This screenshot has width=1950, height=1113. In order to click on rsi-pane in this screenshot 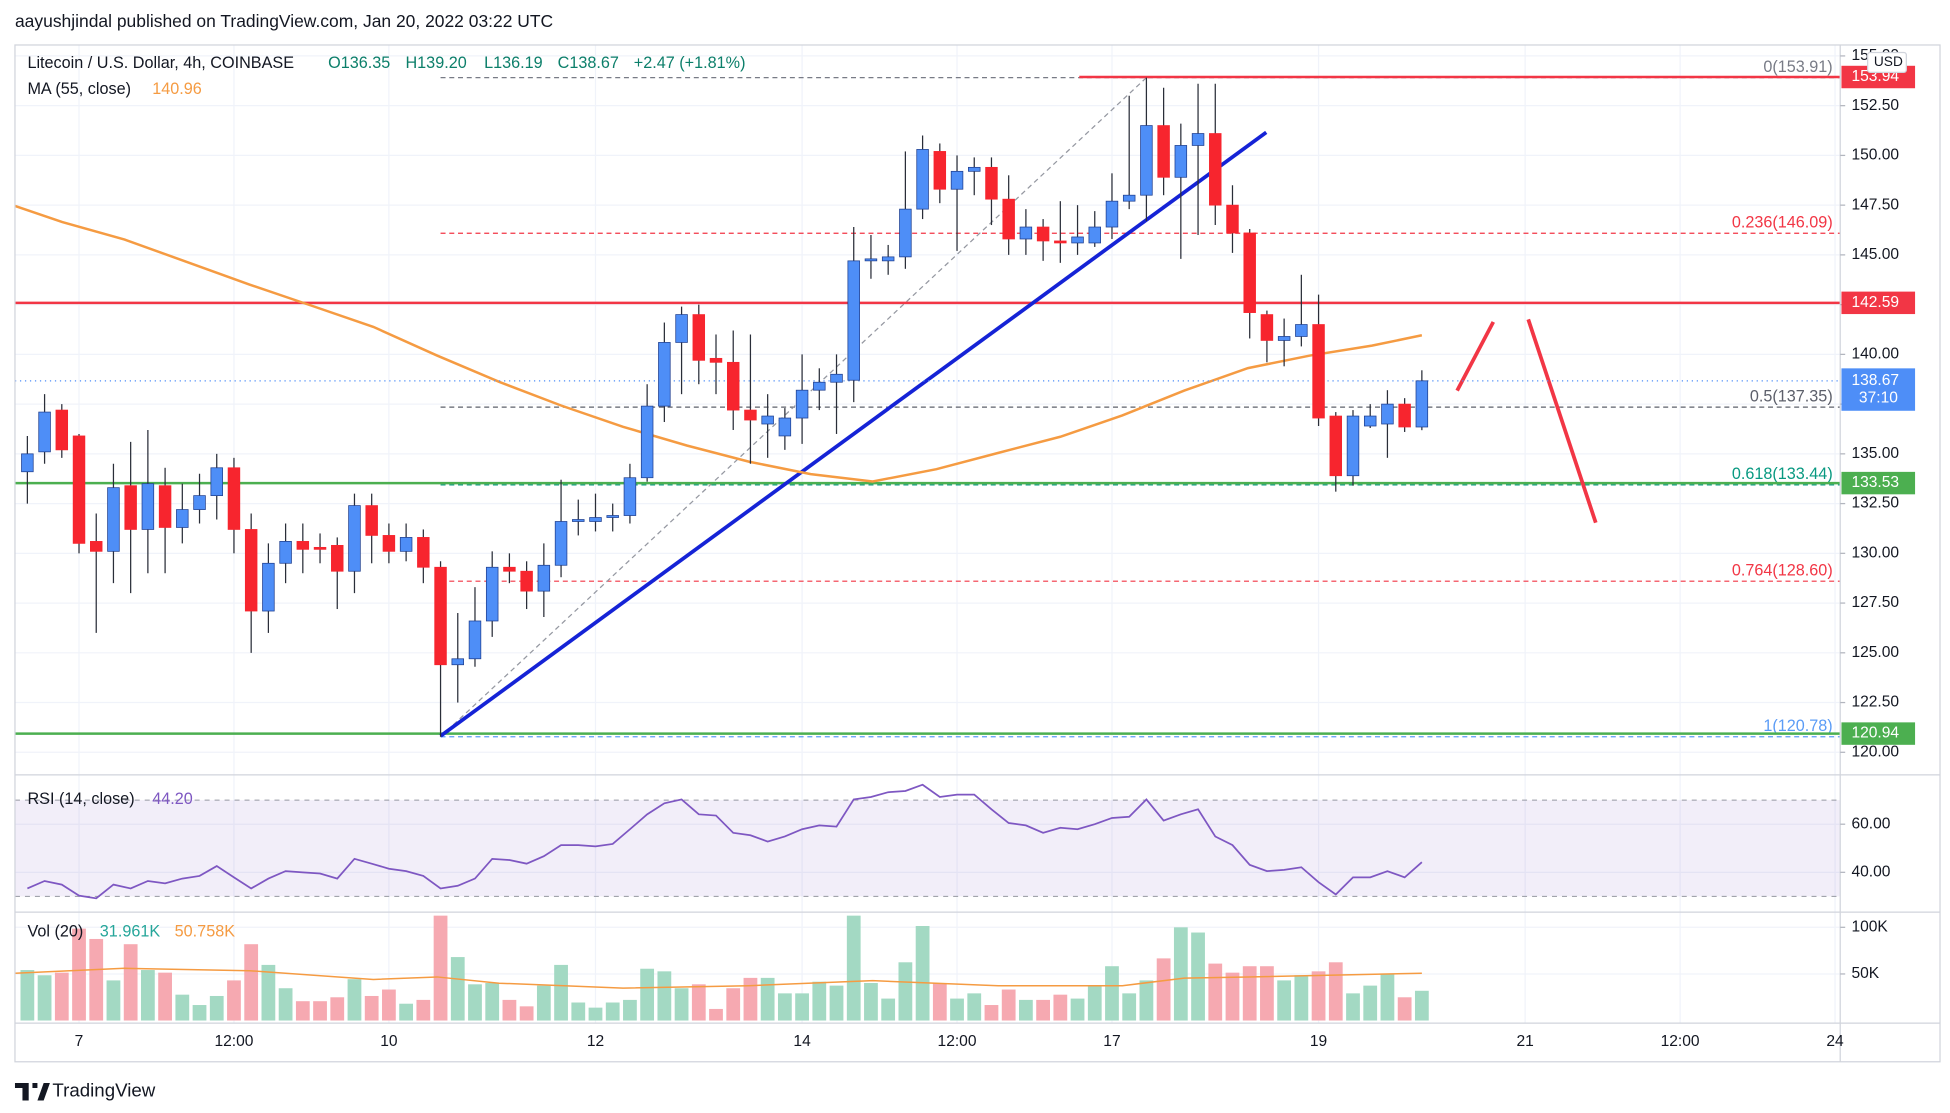, I will do `click(927, 841)`.